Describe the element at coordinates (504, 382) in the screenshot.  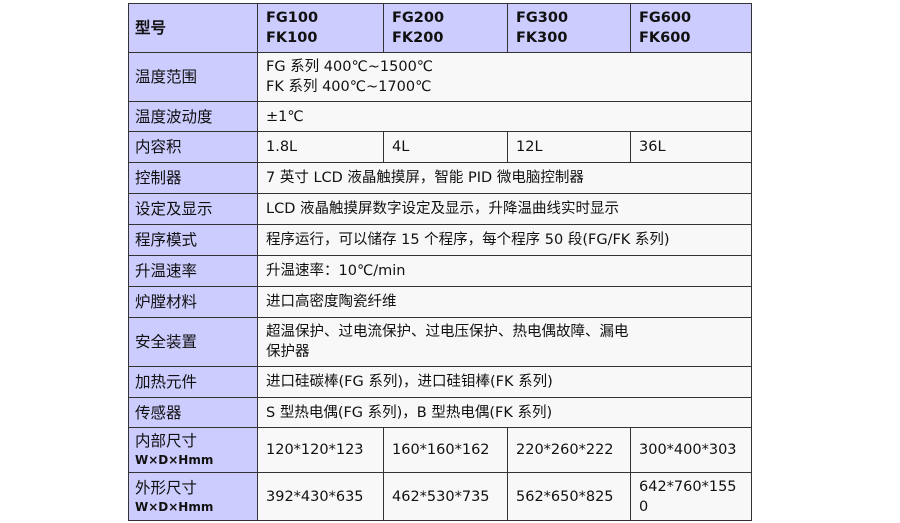
I see `value-cell: 进口硅碳棒(FG 系列)，进口硅钼棒(FK 系列)` at that location.